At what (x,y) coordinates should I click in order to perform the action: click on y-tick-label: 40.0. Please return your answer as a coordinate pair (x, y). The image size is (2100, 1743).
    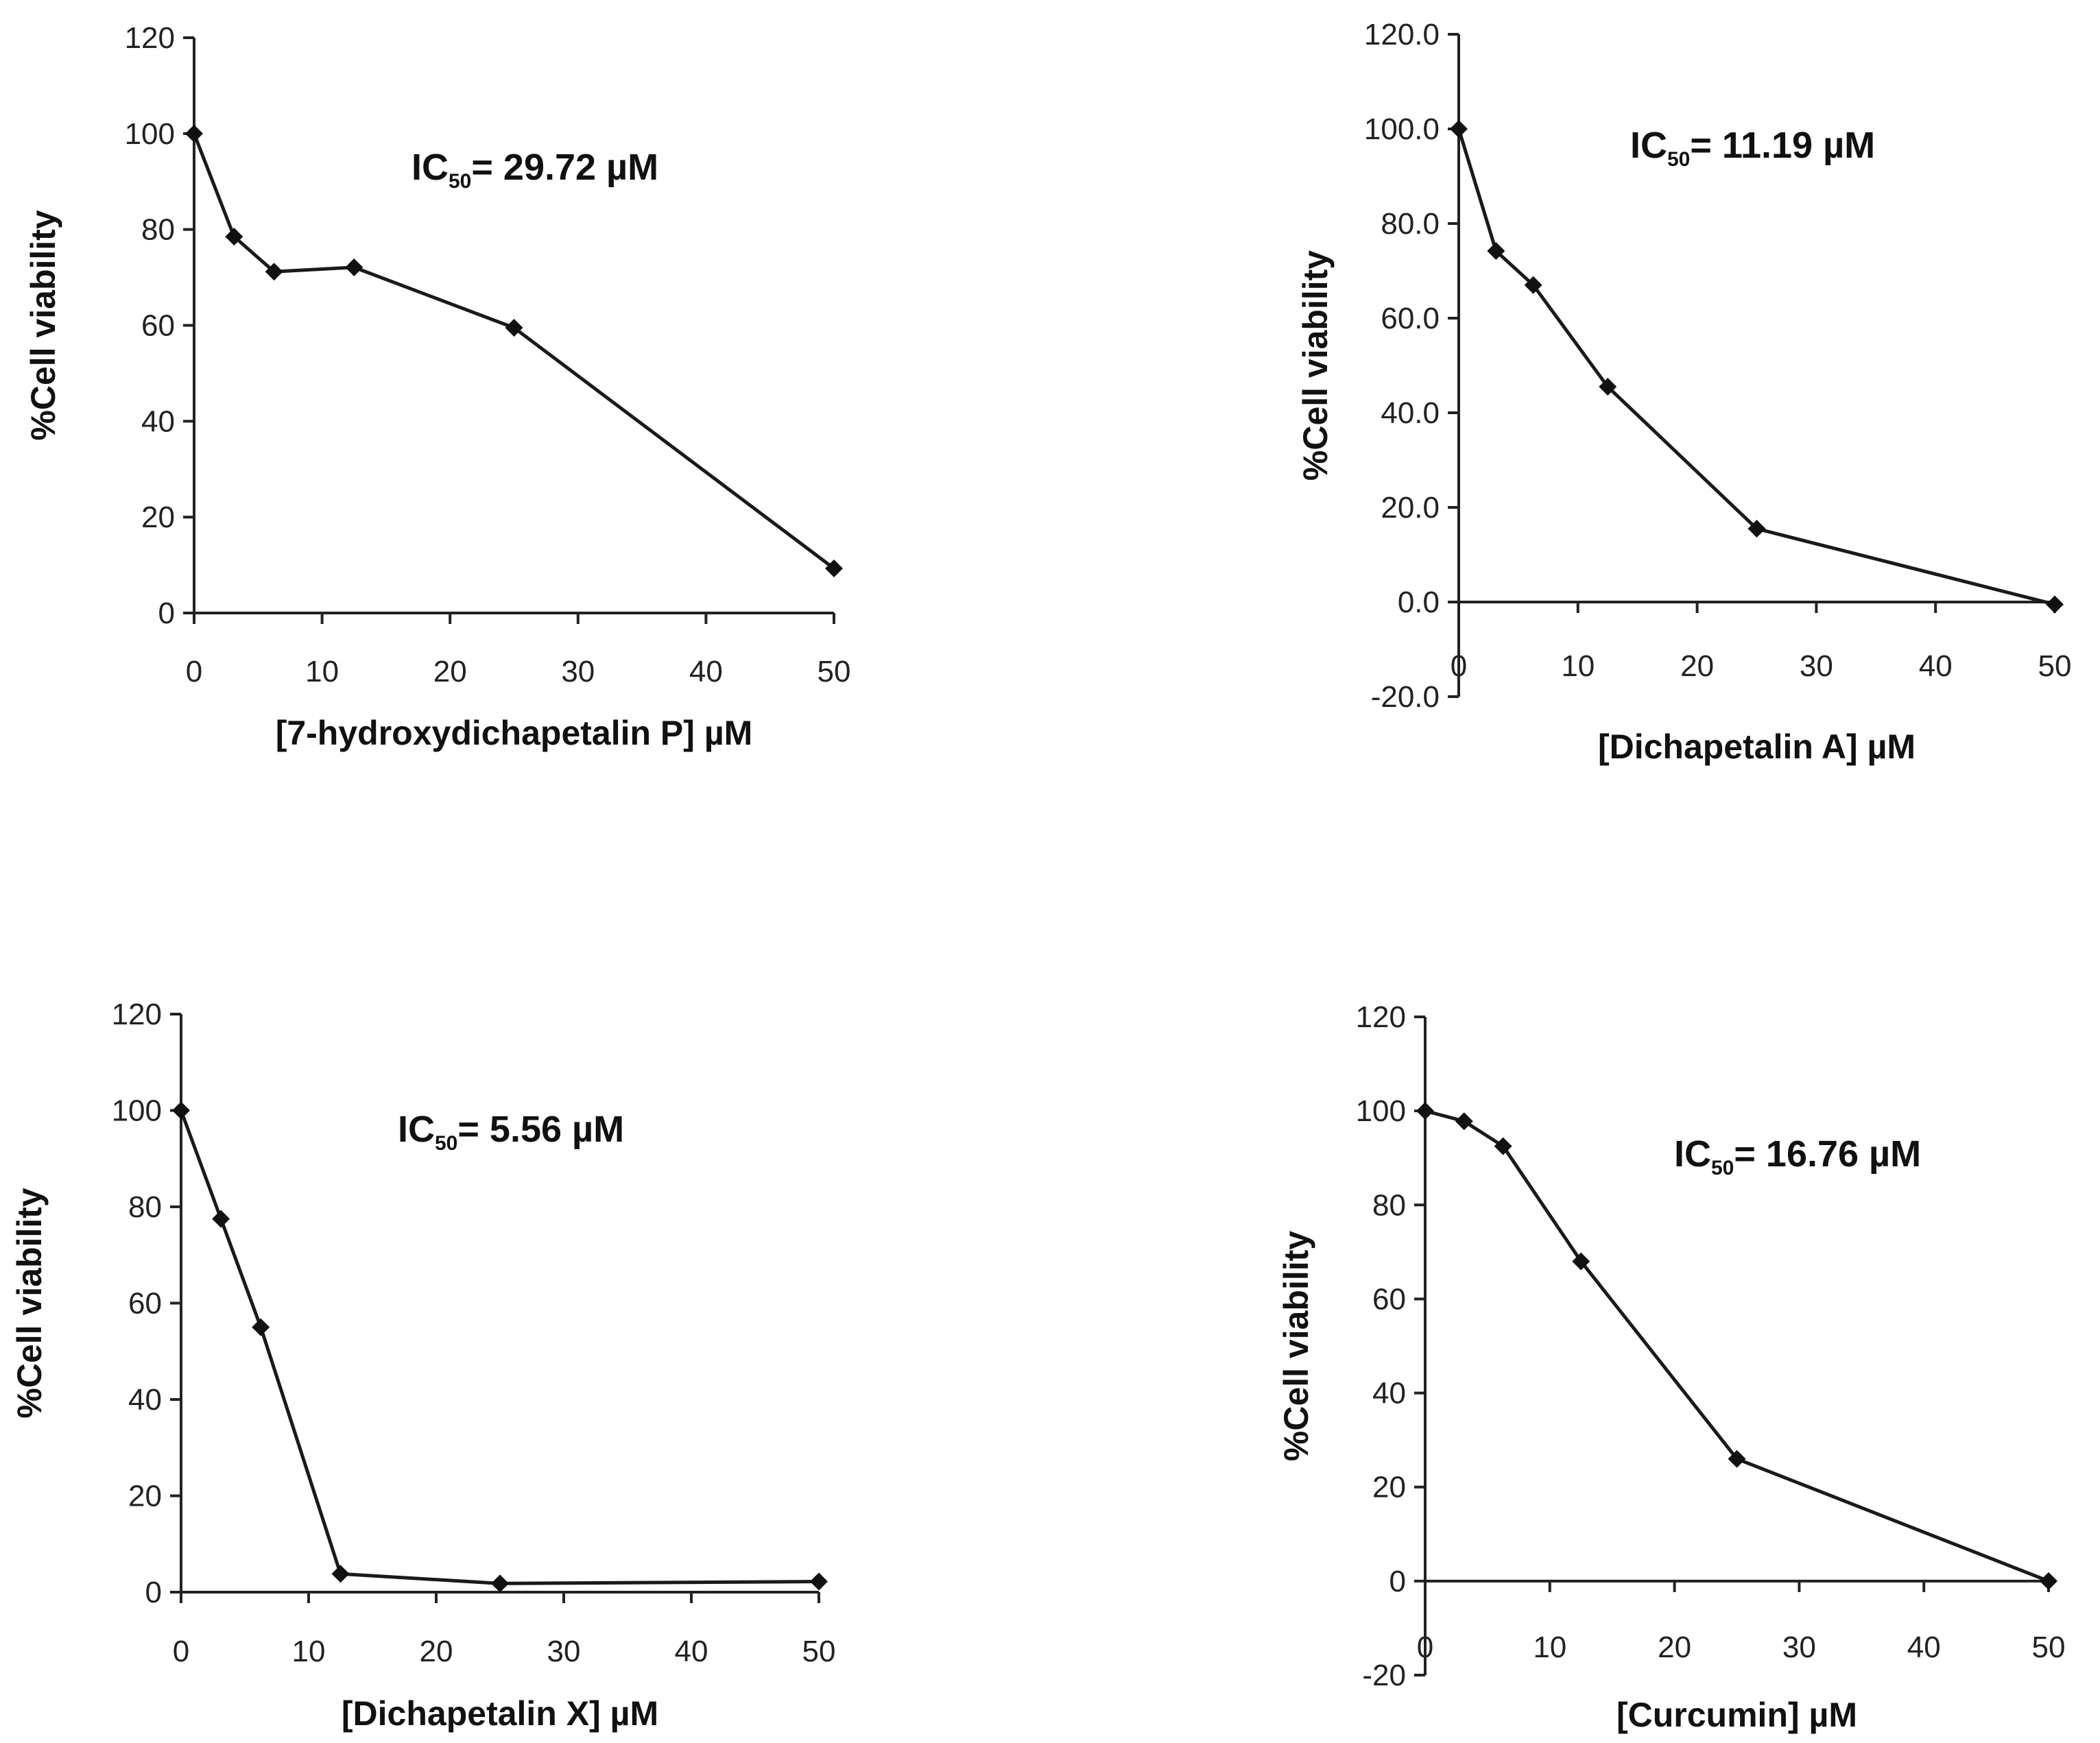
    Looking at the image, I should click on (1411, 413).